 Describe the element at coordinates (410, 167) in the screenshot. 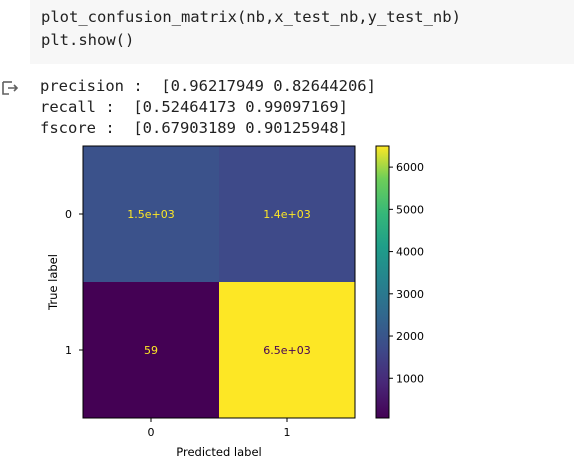

I see `colorbar-tick-label: 6000` at that location.